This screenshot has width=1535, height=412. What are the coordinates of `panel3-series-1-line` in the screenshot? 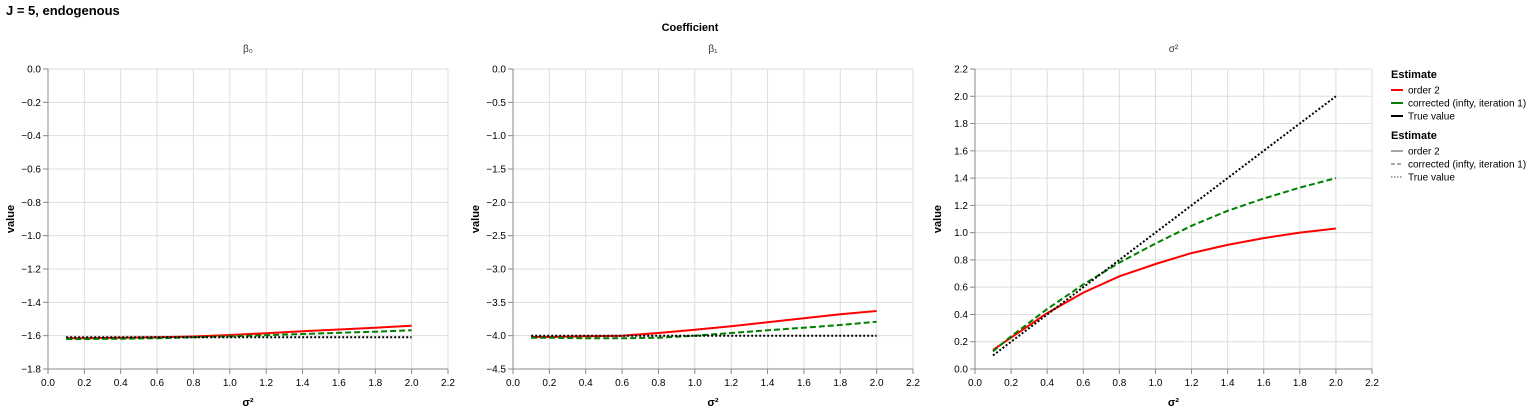 It's located at (1164, 289).